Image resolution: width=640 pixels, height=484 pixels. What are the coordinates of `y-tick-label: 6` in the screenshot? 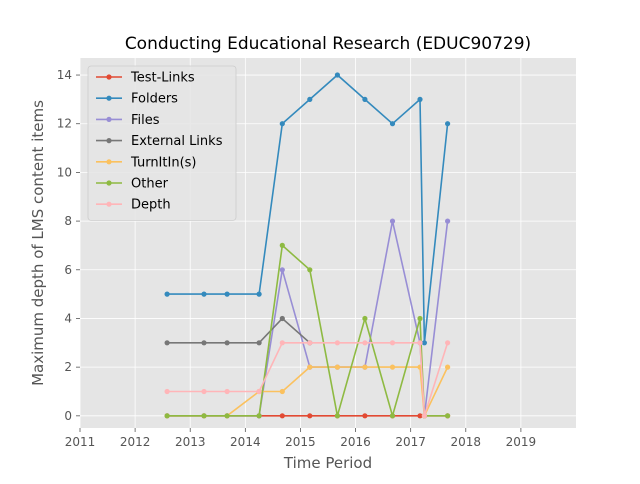 It's located at (68, 270).